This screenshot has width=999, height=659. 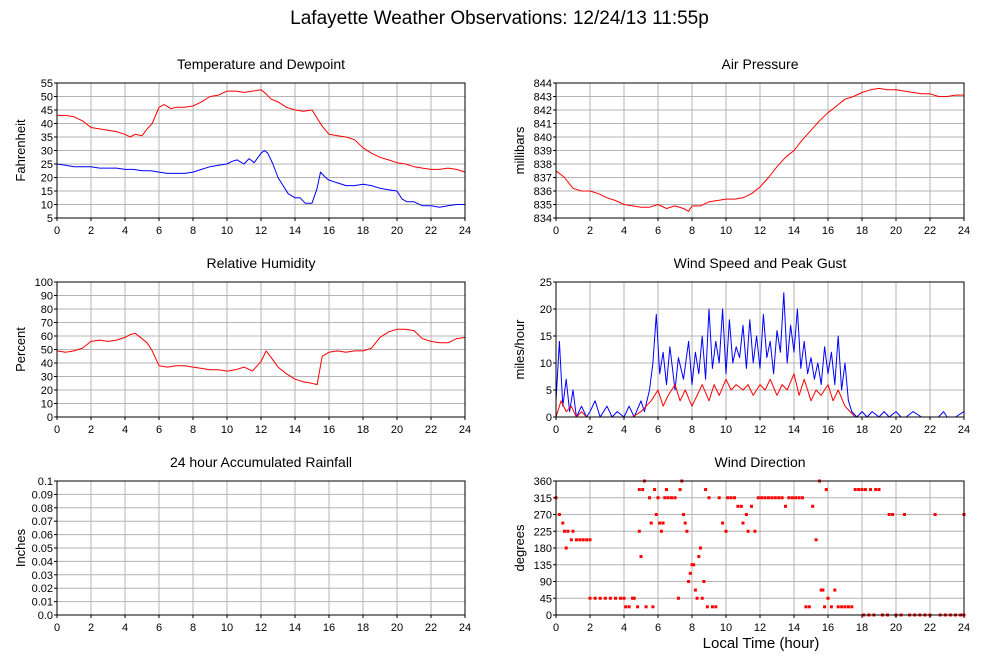 I want to click on x-axis-label: Local Time (hour), so click(x=761, y=643).